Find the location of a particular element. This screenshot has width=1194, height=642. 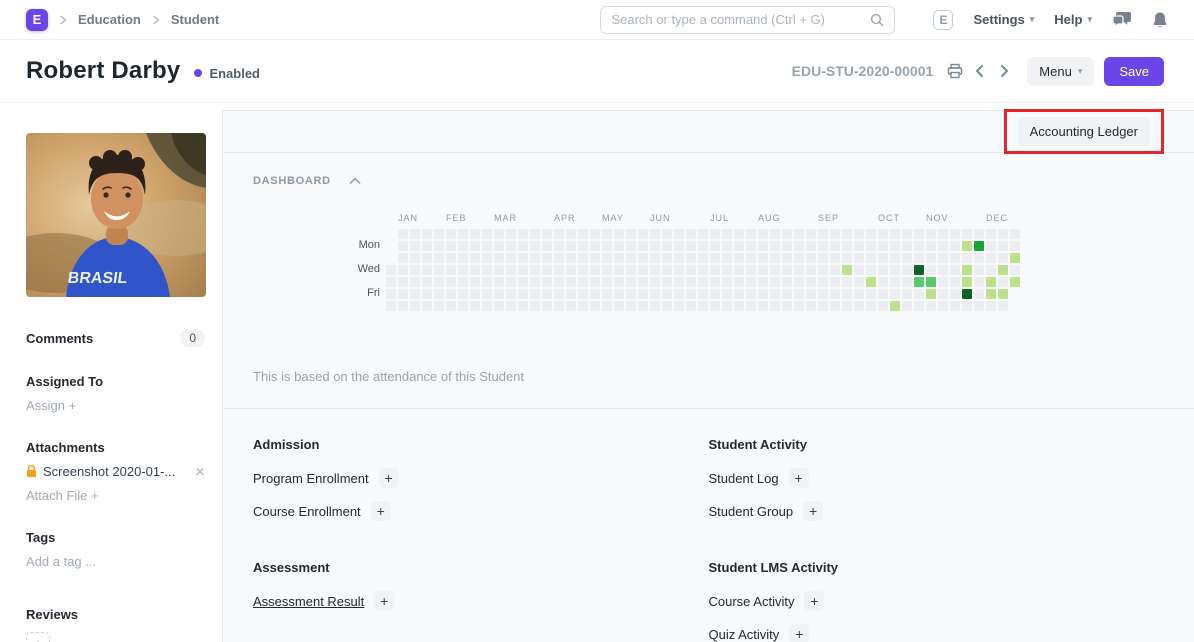

add-program-enrollment-button: + is located at coordinates (388, 478).